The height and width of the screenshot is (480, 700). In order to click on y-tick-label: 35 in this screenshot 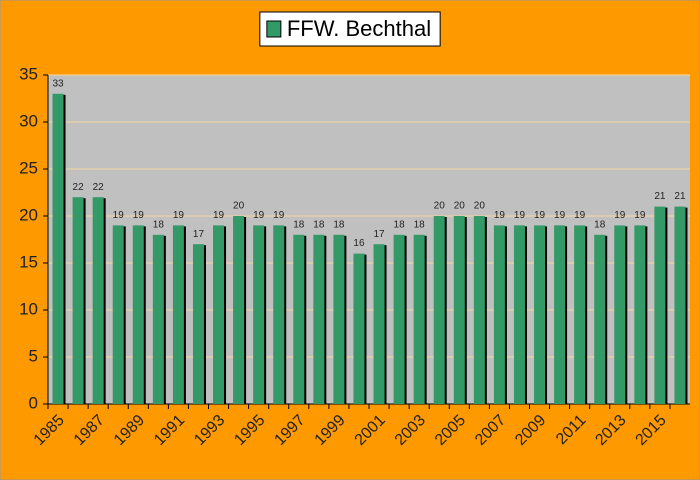, I will do `click(28, 73)`.